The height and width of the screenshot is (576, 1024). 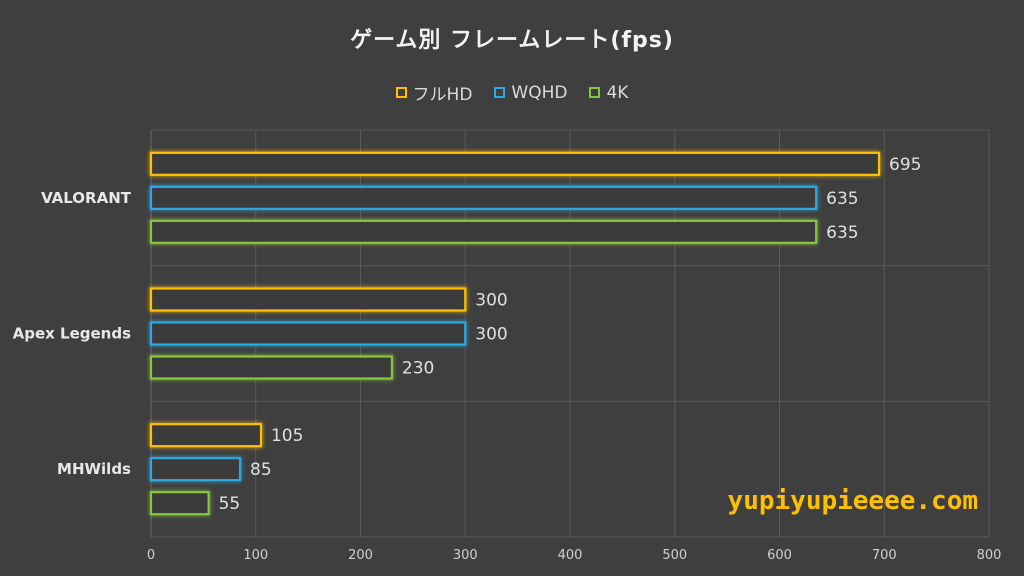 I want to click on category-label-mhwilds: MHWilds, so click(x=94, y=469).